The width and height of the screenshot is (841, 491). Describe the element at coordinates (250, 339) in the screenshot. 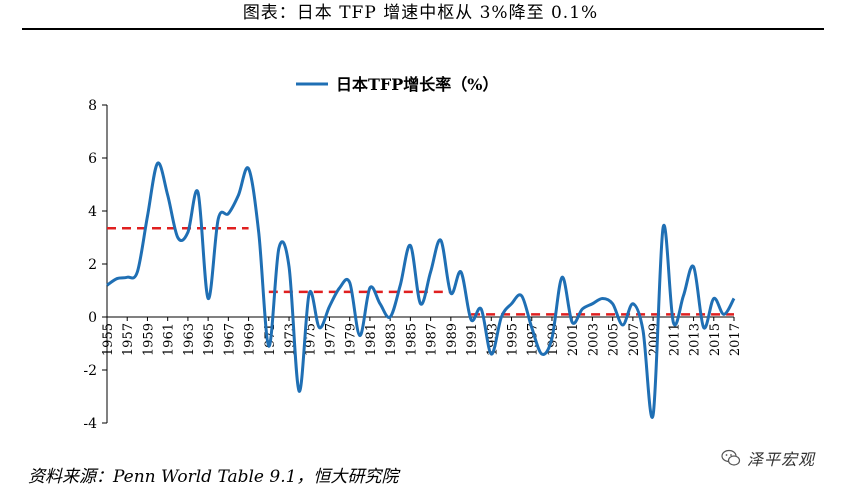

I see `x-tick-label: 1969` at that location.